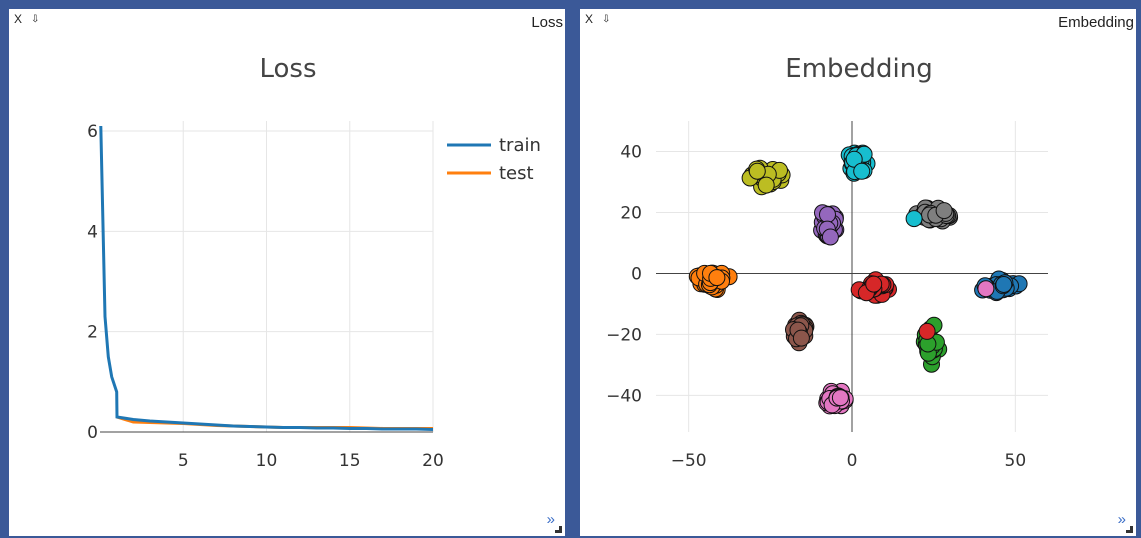 Image resolution: width=1141 pixels, height=538 pixels. I want to click on pane-title: Embedding, so click(1096, 22).